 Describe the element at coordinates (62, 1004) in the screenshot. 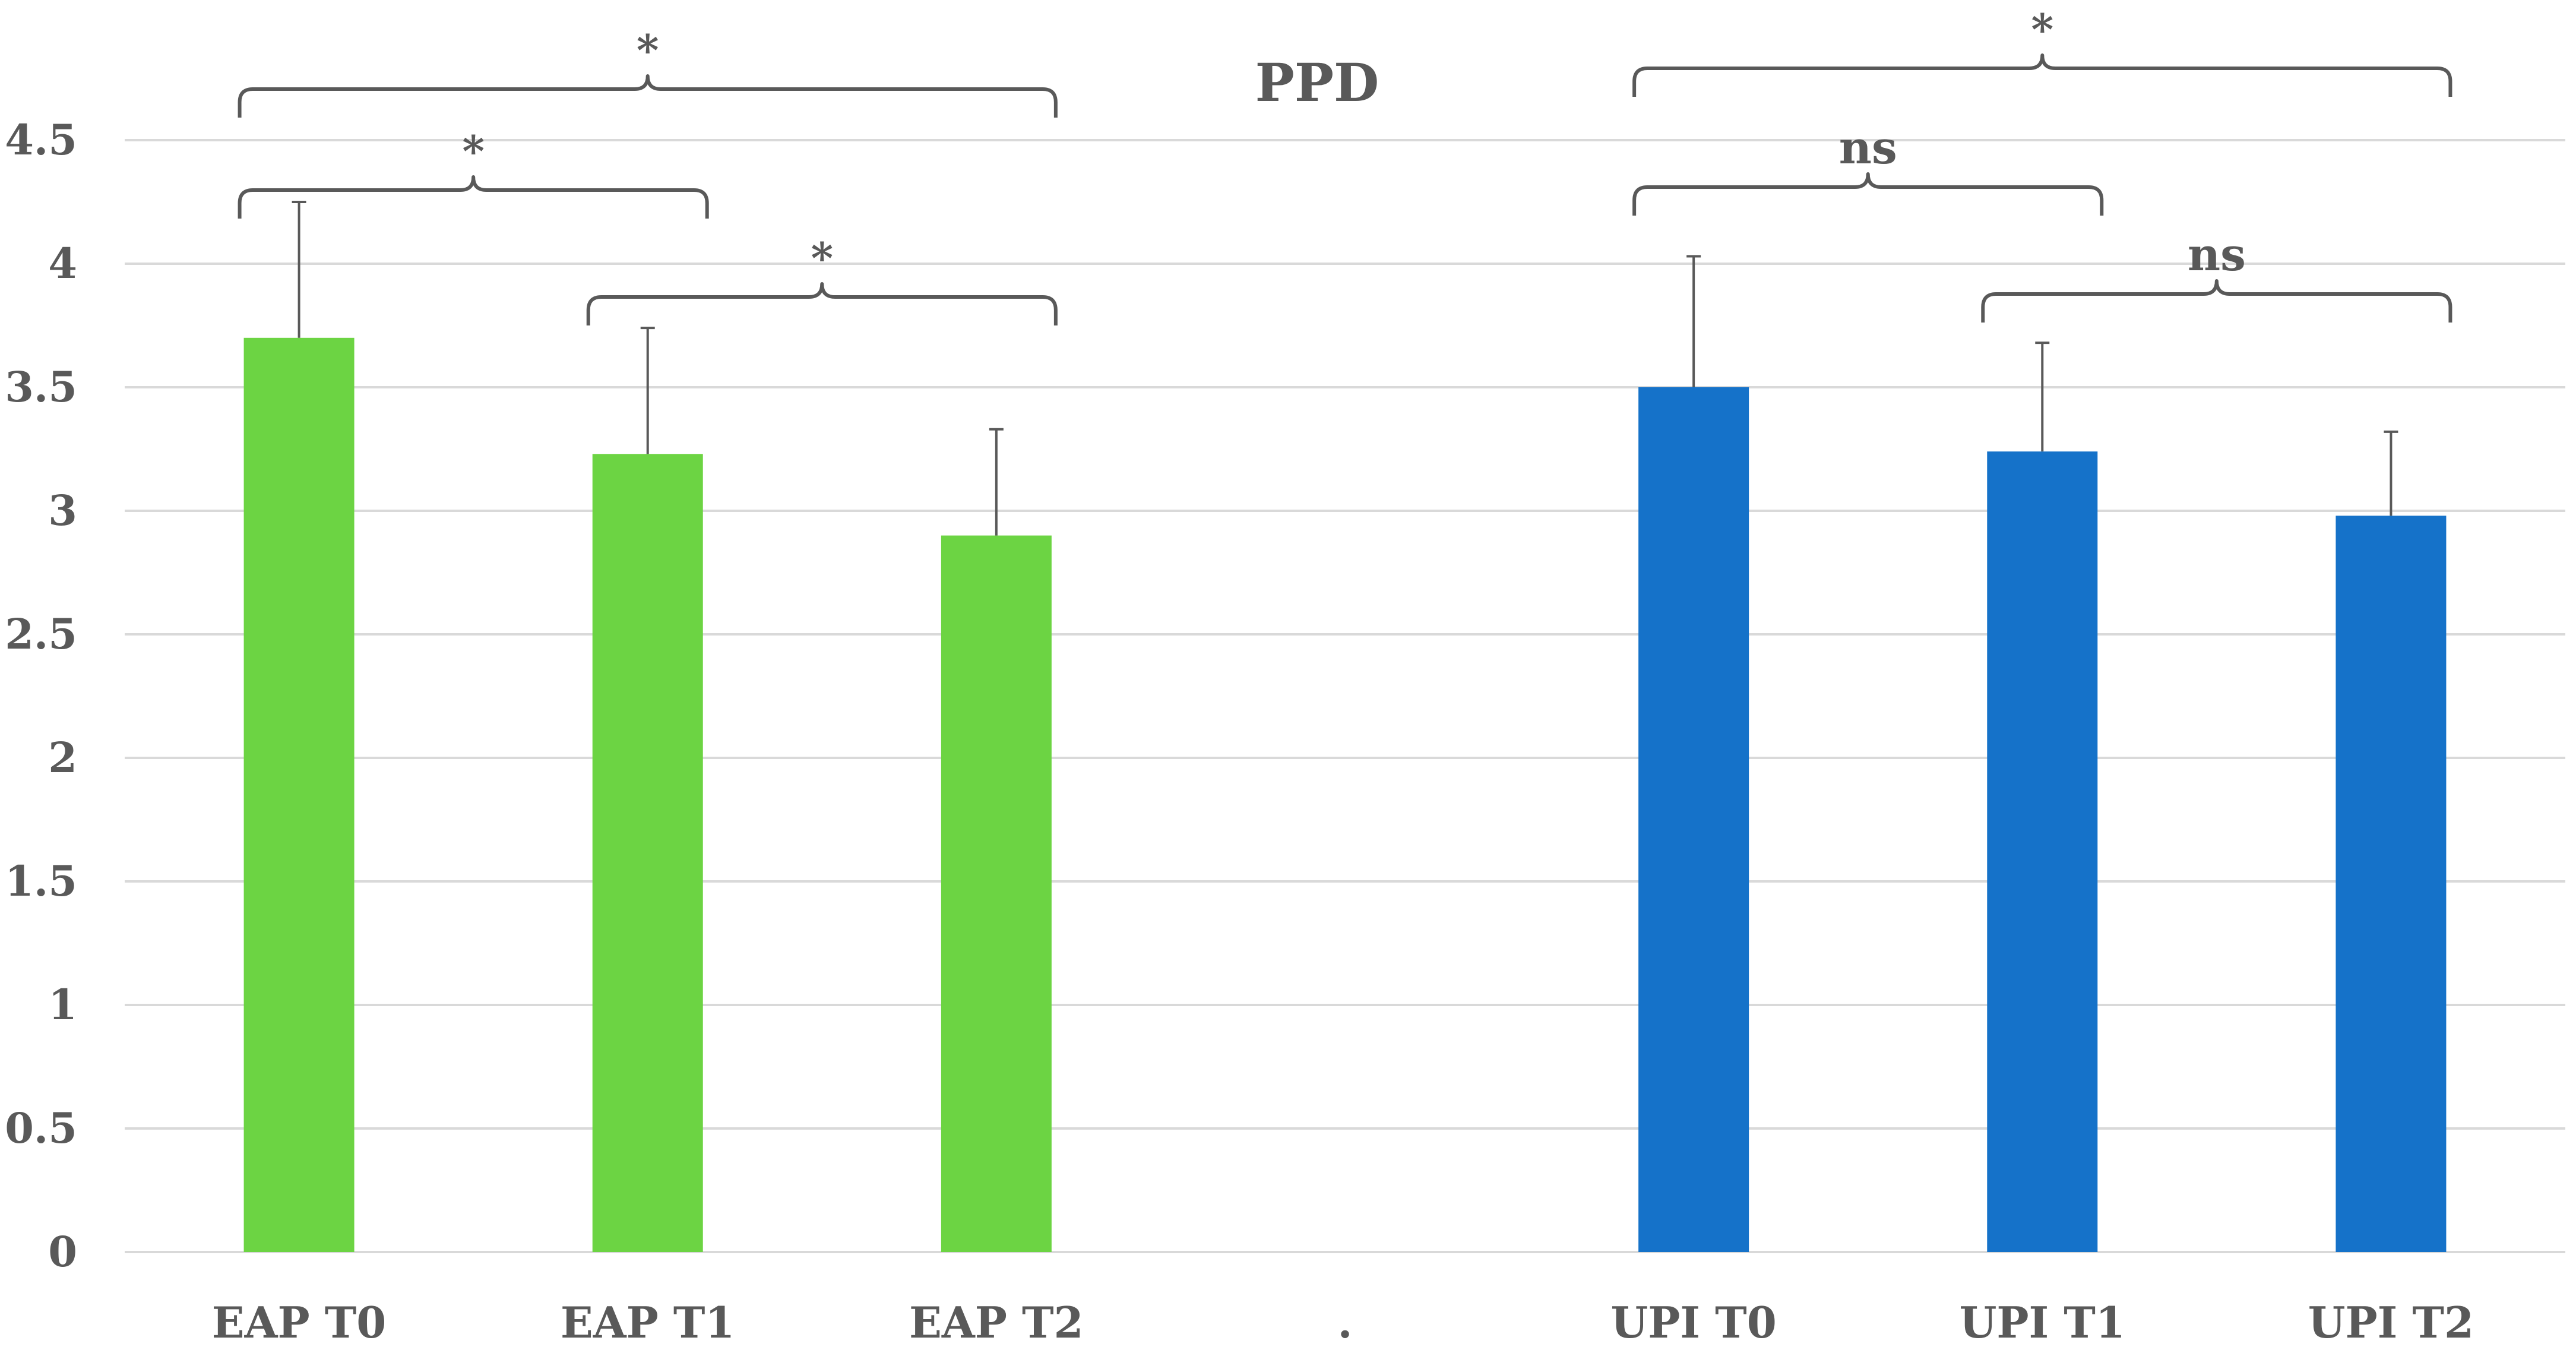

I see `y-tick-label: 1` at that location.